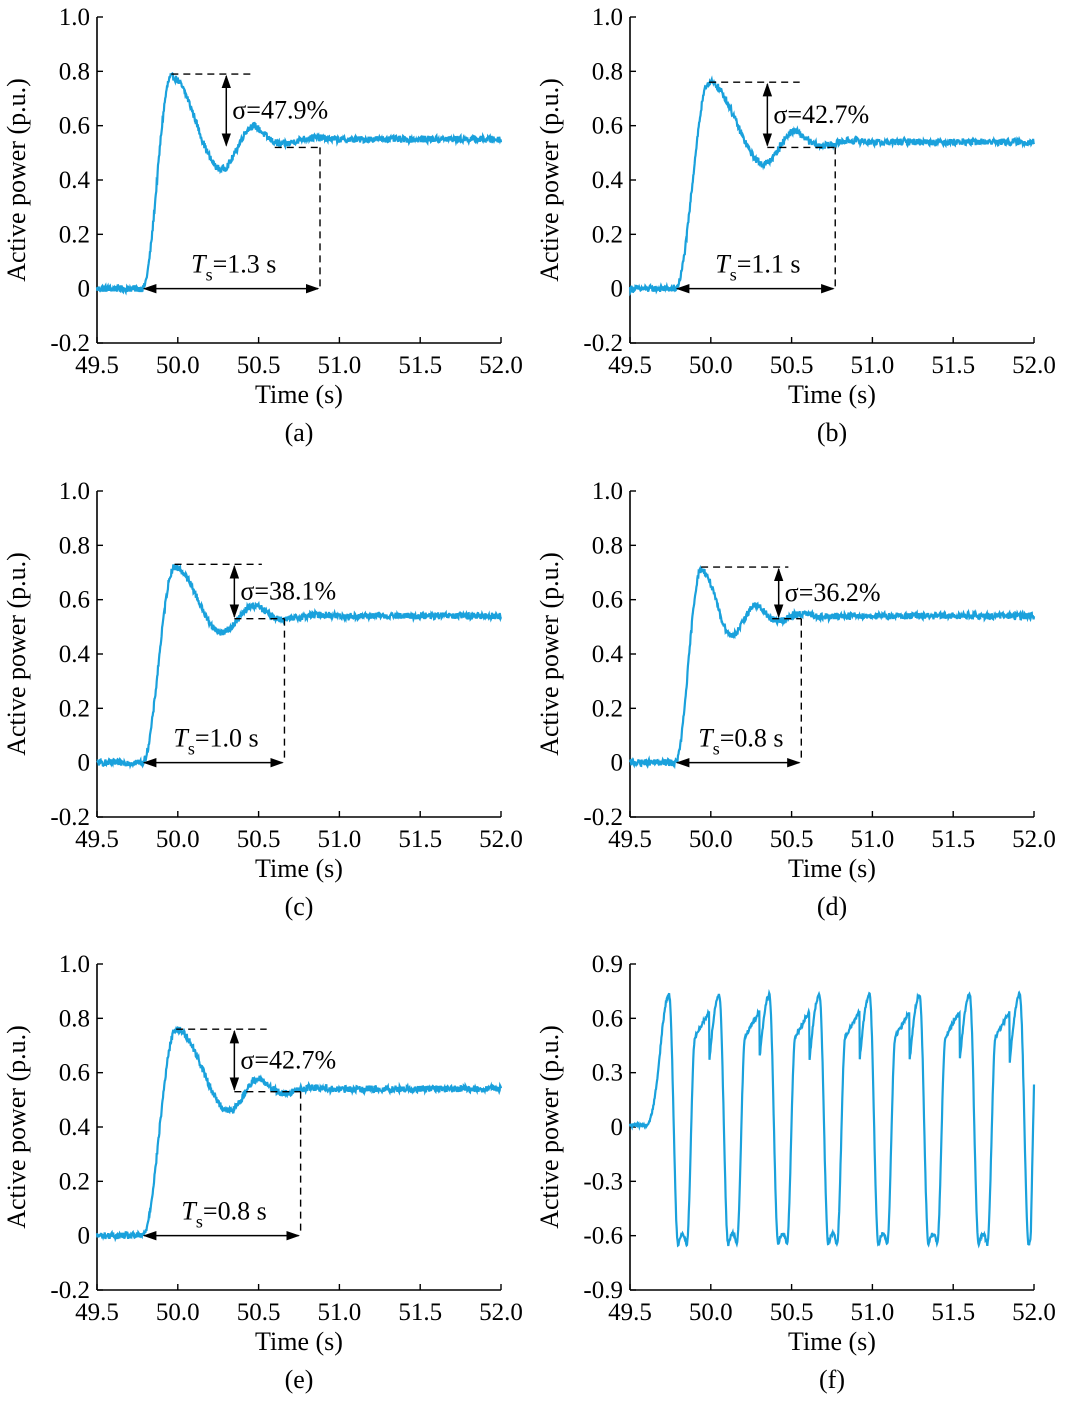 The image size is (1065, 1407). Describe the element at coordinates (227, 738) in the screenshot. I see `settling-value: =1.0 s` at that location.